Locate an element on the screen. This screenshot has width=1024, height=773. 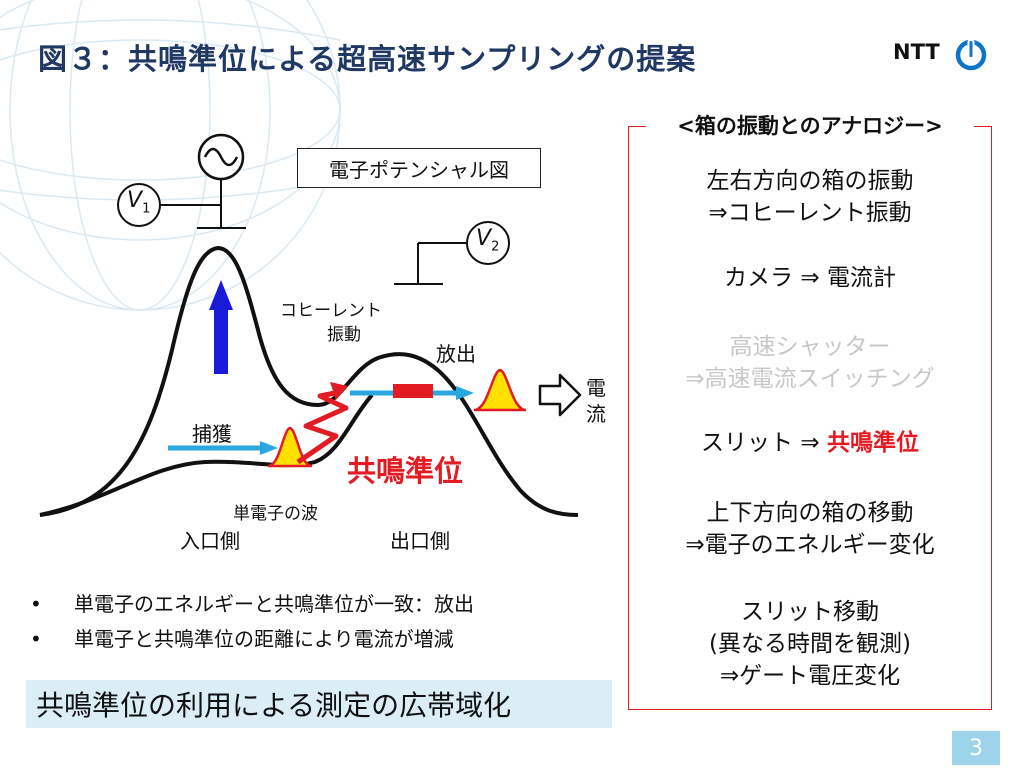
v2-label: V2 is located at coordinates (487, 240).